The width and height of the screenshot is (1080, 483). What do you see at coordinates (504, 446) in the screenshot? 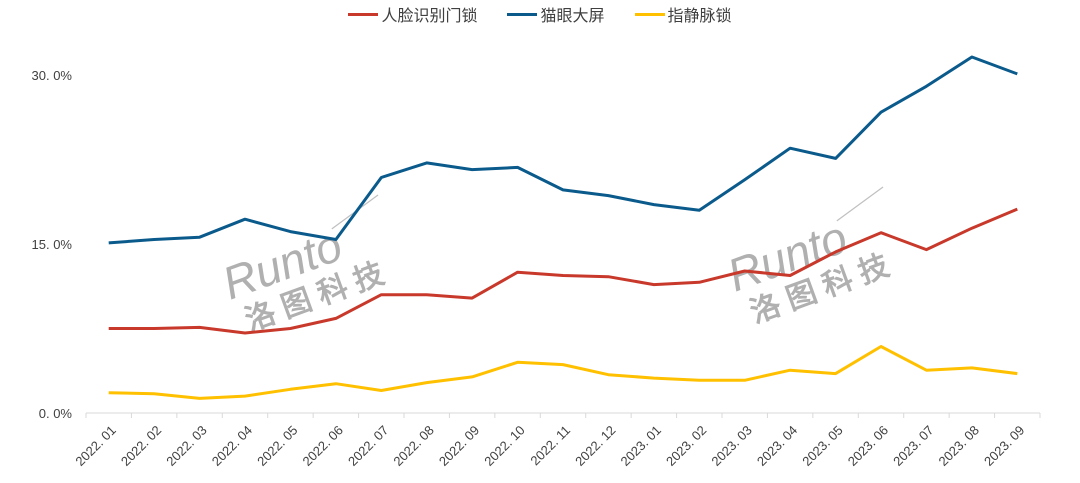
I see `x-tick-label: 2022. 10` at bounding box center [504, 446].